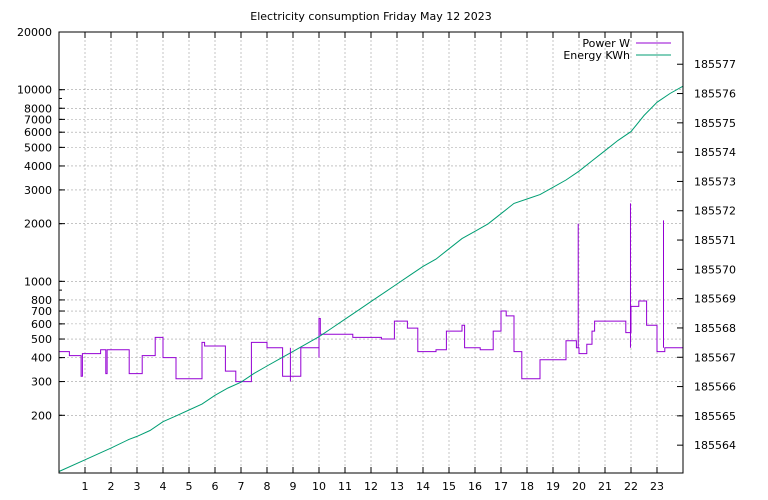 The width and height of the screenshot is (768, 500). I want to click on x-tick-label: 16, so click(475, 486).